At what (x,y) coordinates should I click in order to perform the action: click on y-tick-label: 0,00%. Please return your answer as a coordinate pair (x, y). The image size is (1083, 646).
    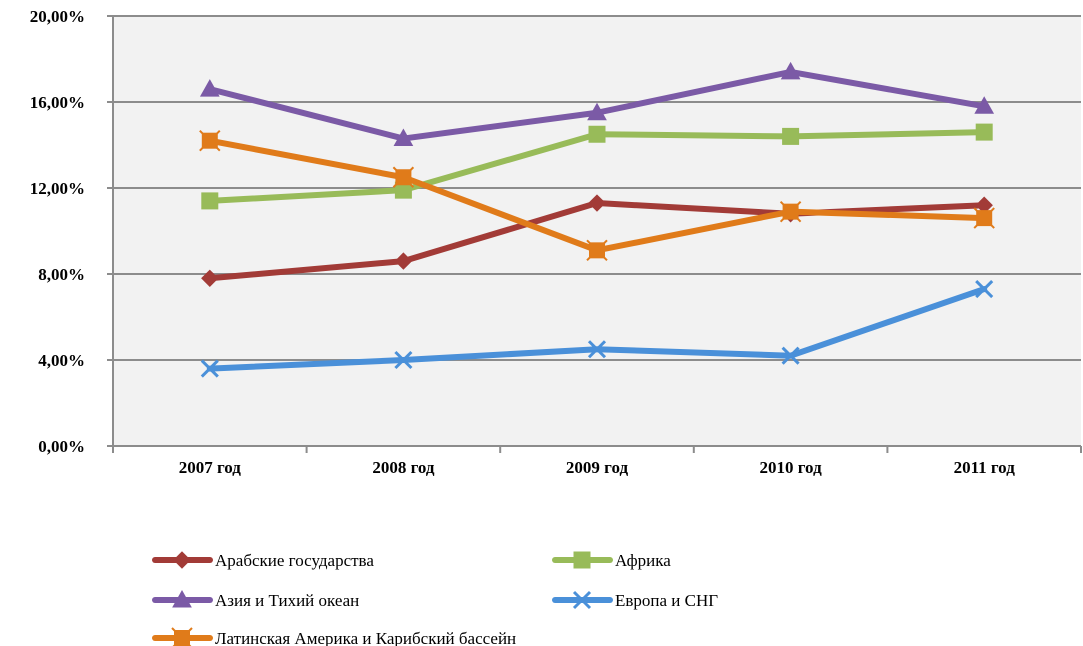
    Looking at the image, I should click on (61, 446).